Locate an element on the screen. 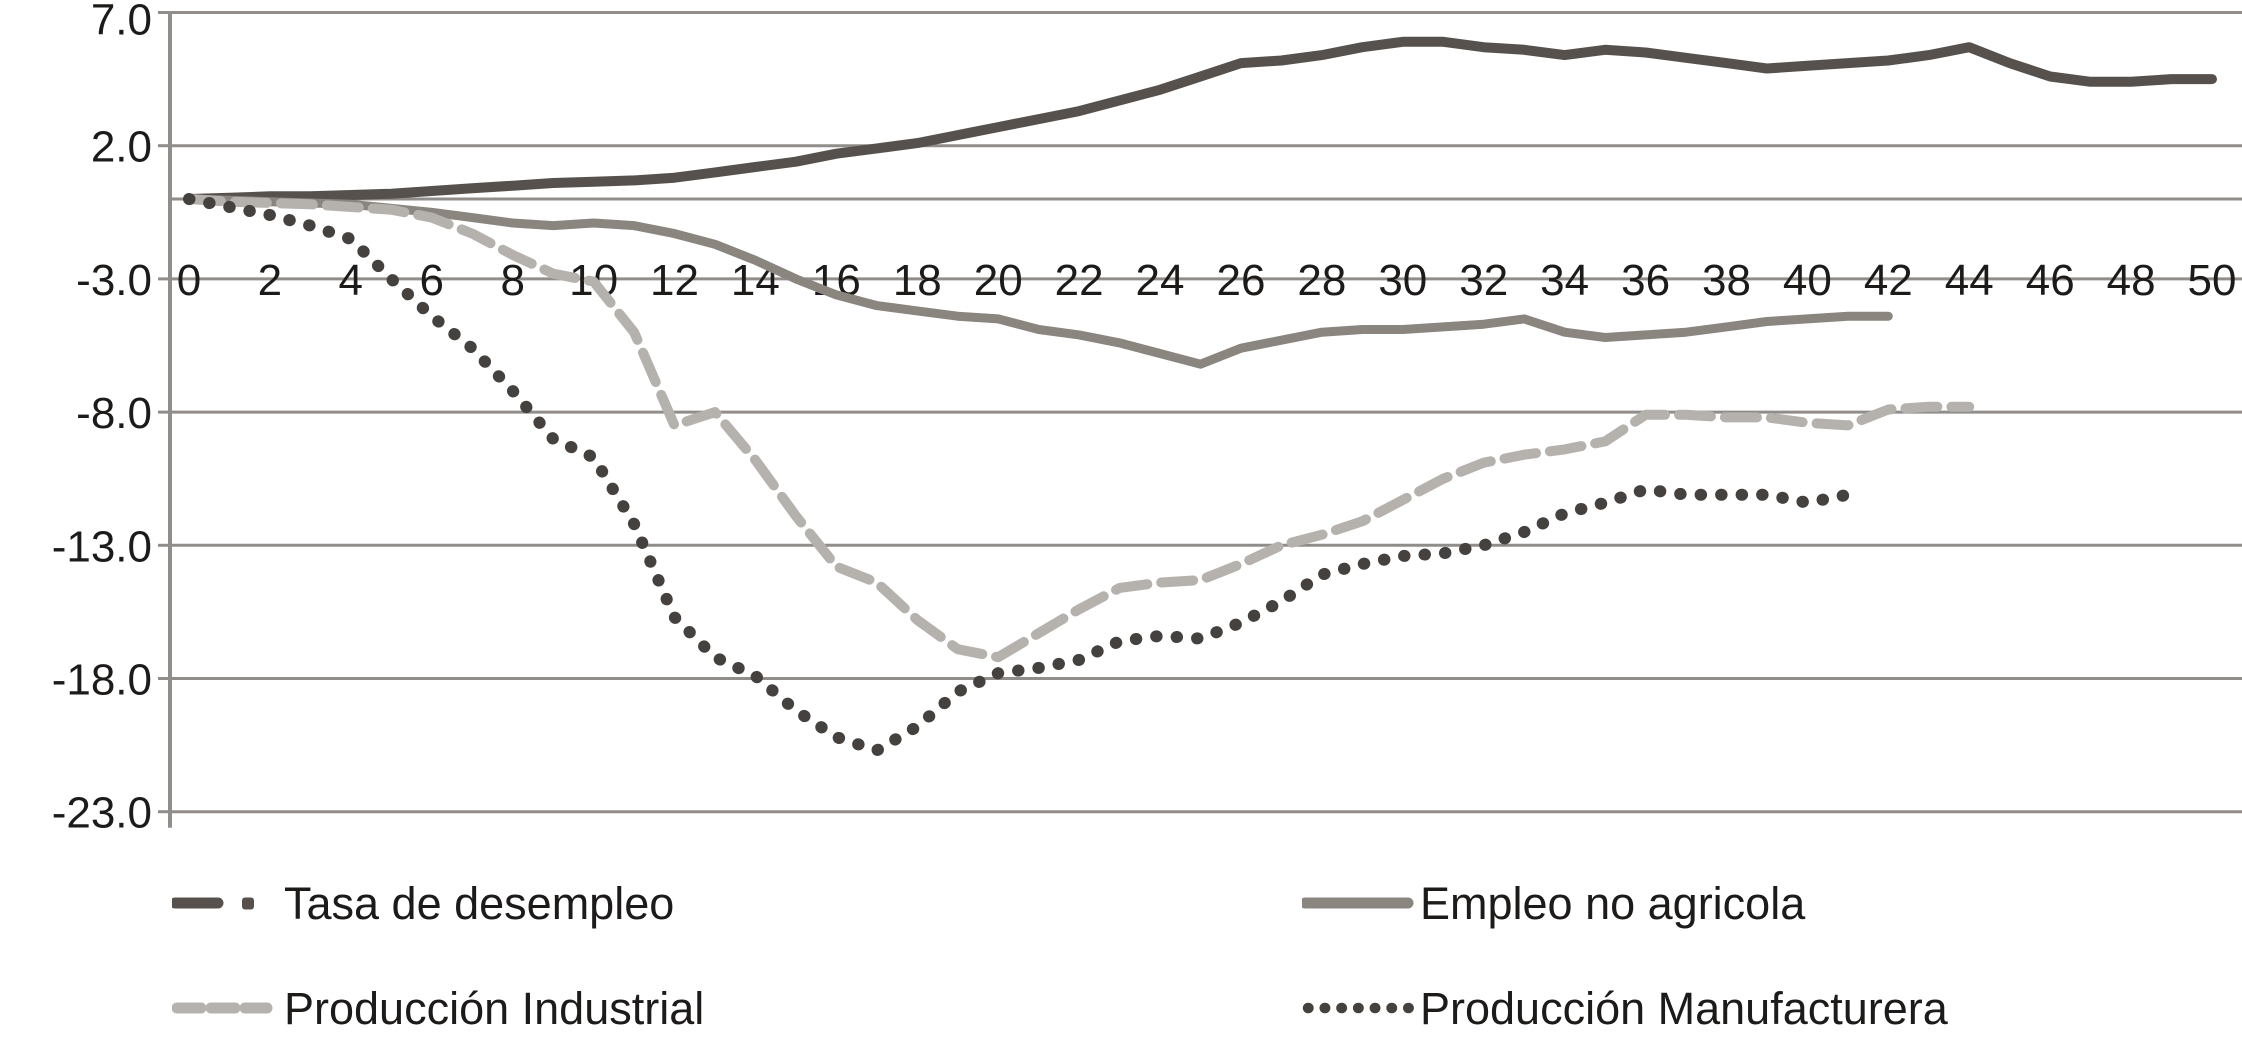 The image size is (2242, 1042). x-tick-label: 34 is located at coordinates (1564, 280).